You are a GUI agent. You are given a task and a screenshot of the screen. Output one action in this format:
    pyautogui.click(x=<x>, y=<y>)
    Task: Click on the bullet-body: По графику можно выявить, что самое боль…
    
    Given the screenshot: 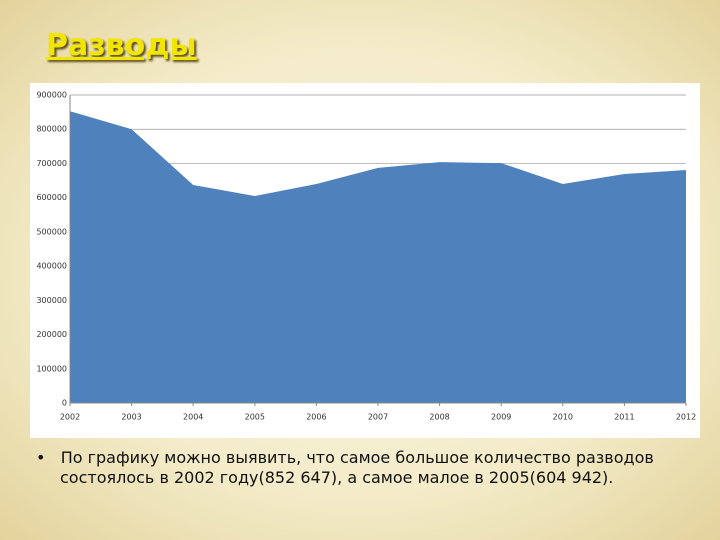 What is the action you would take?
    pyautogui.click(x=357, y=467)
    